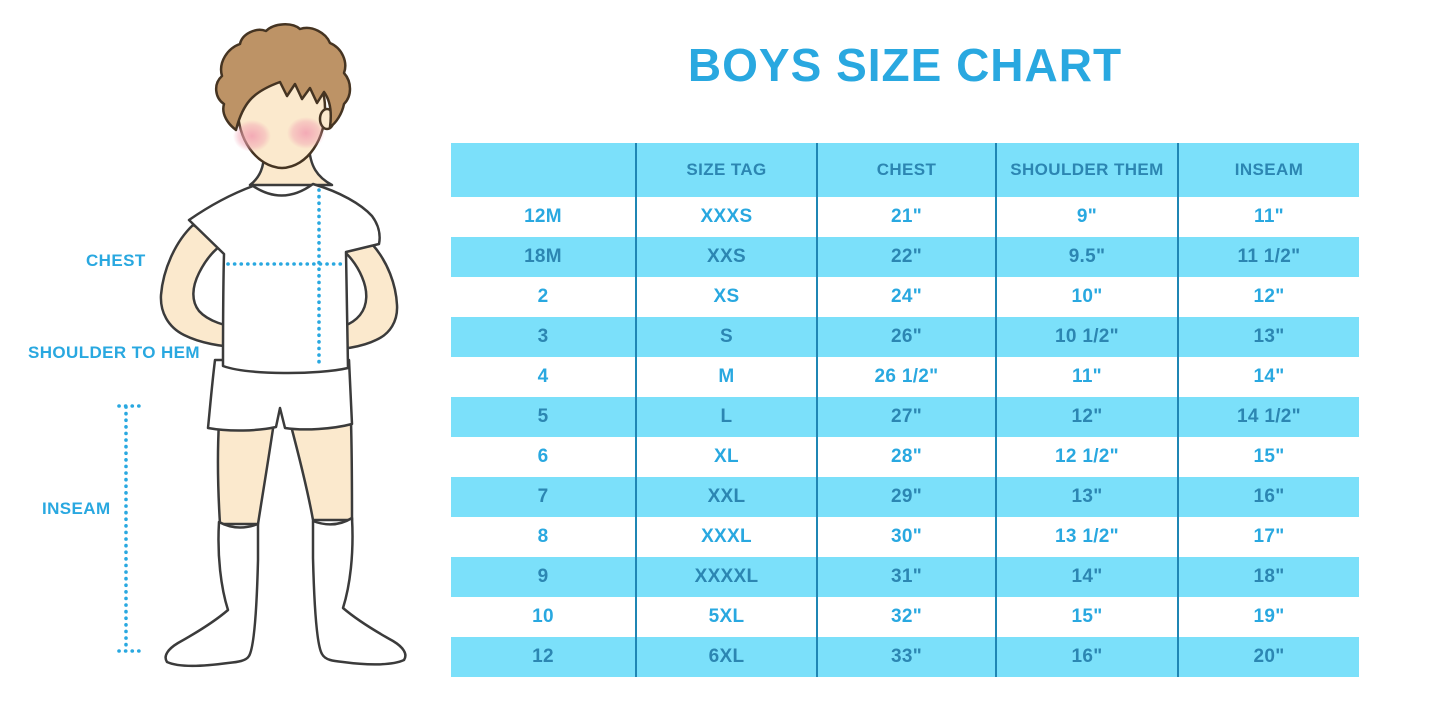 This screenshot has height=723, width=1445. Describe the element at coordinates (212, 594) in the screenshot. I see `boy-left-sock` at that location.